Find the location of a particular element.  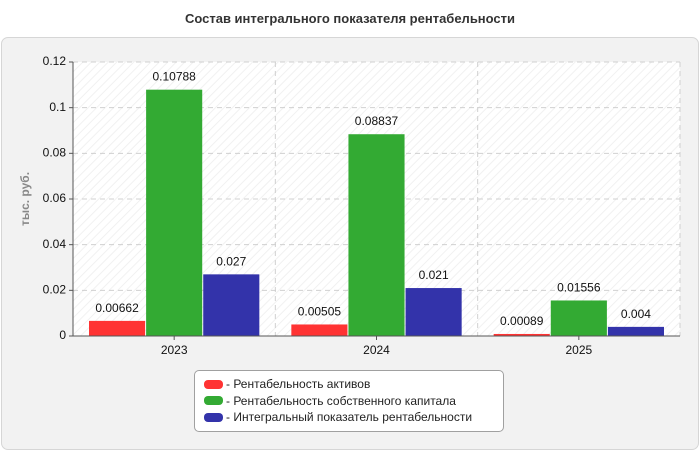

y-tick-label: 0.12 is located at coordinates (55, 61).